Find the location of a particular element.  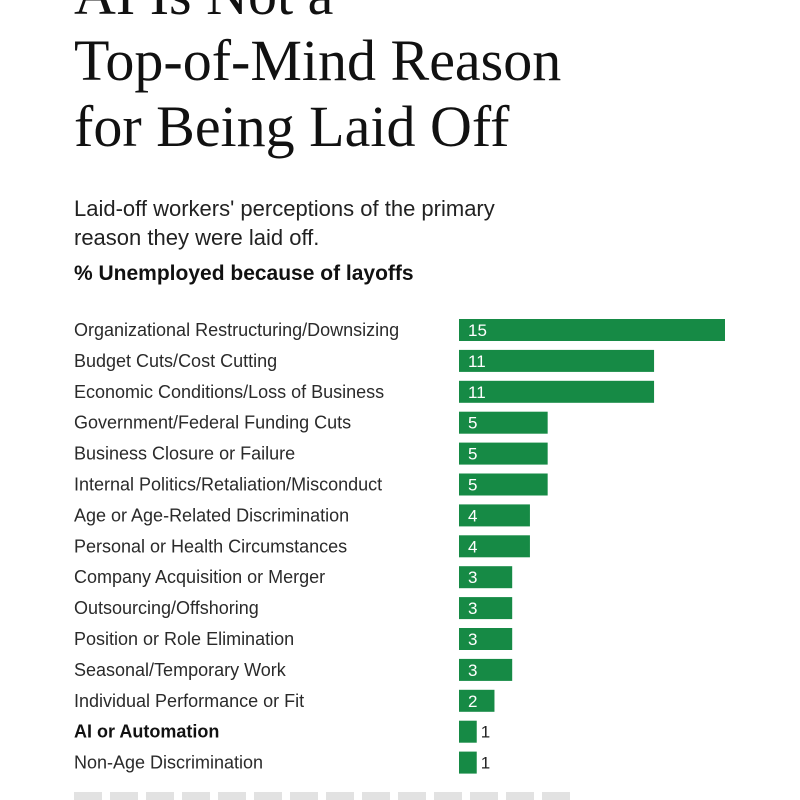

bar-organizational-restructuring-downsizing is located at coordinates (592, 330).